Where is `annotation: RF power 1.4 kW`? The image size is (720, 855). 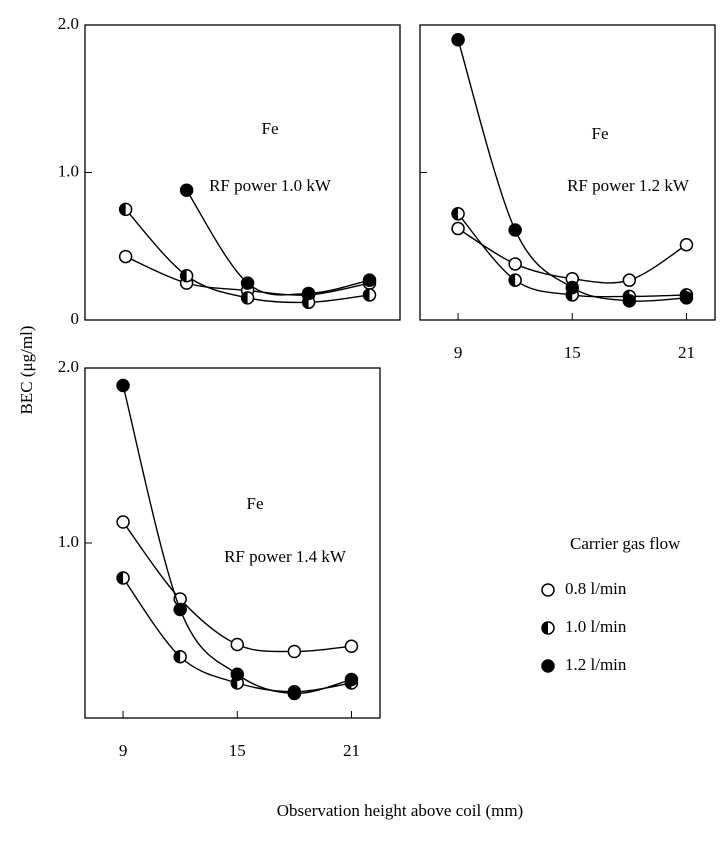 annotation: RF power 1.4 kW is located at coordinates (285, 556).